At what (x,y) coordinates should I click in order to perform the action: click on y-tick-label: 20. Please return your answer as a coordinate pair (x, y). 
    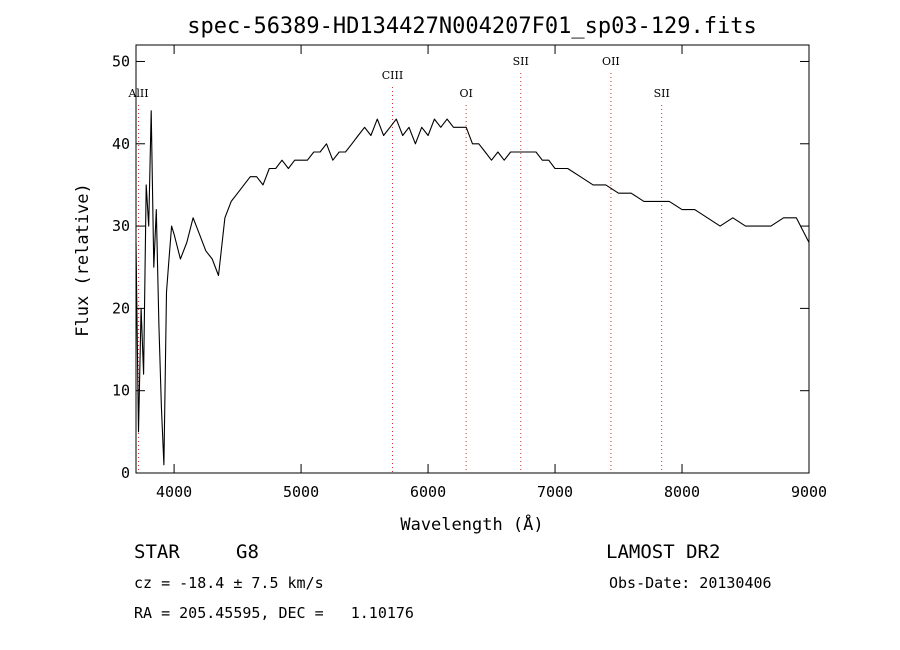
    Looking at the image, I should click on (121, 308).